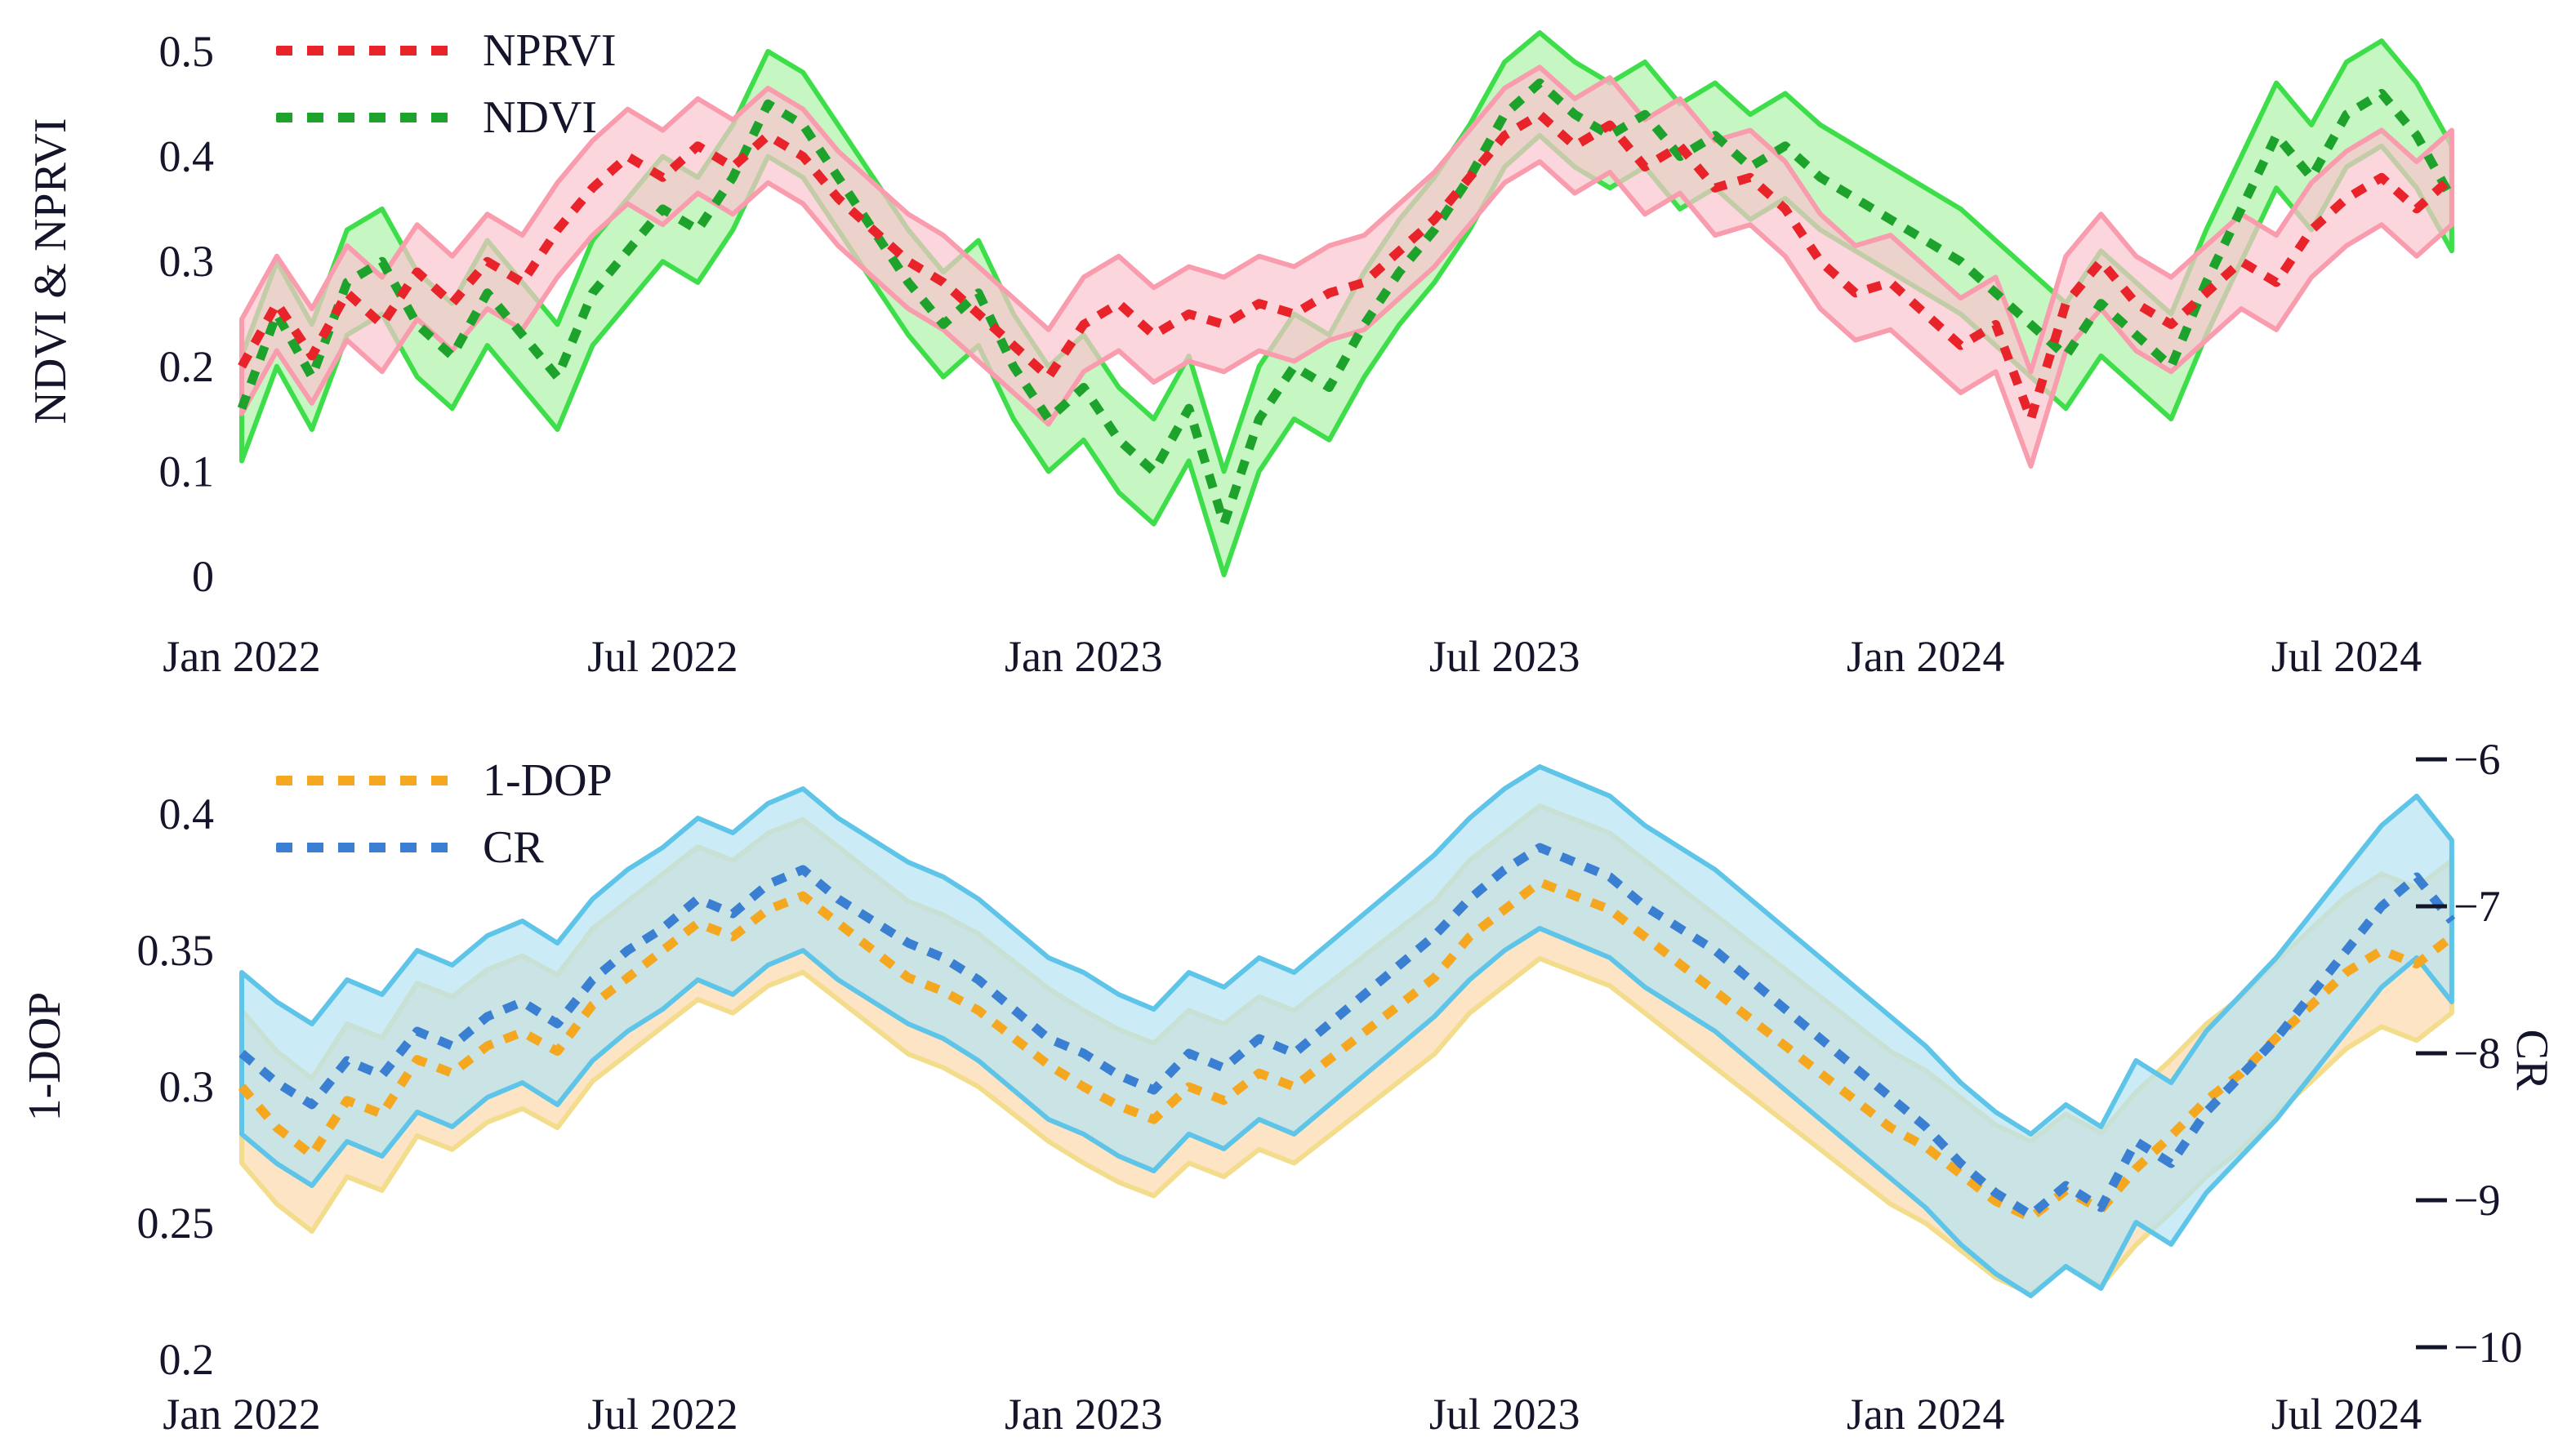 The width and height of the screenshot is (2576, 1455). Describe the element at coordinates (187, 1087) in the screenshot. I see `bottom-left-y-tick-label: 0.3` at that location.